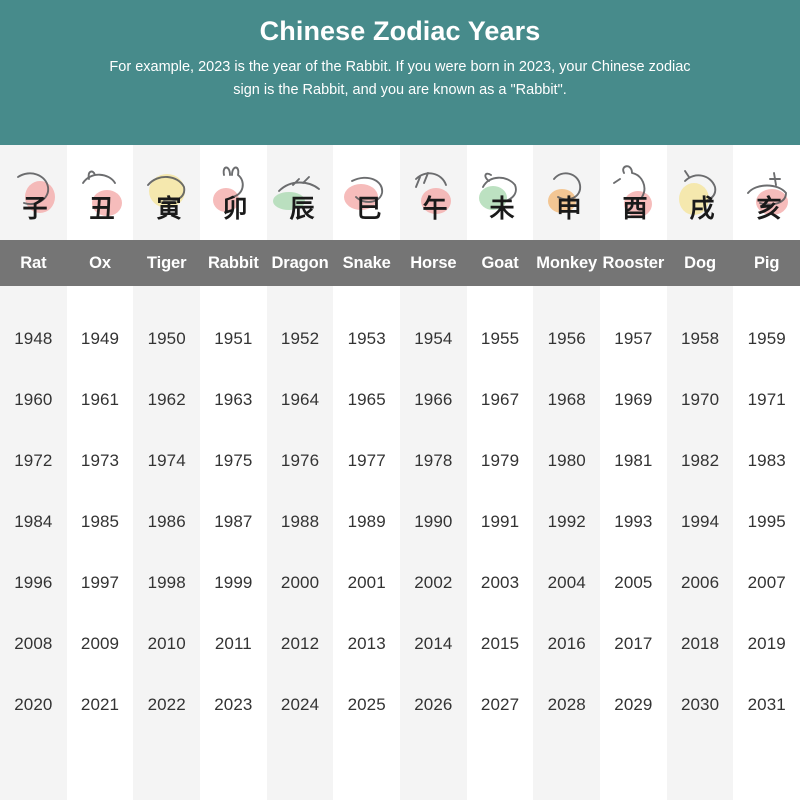 The height and width of the screenshot is (800, 800). I want to click on svg-text: 申, so click(568, 208).